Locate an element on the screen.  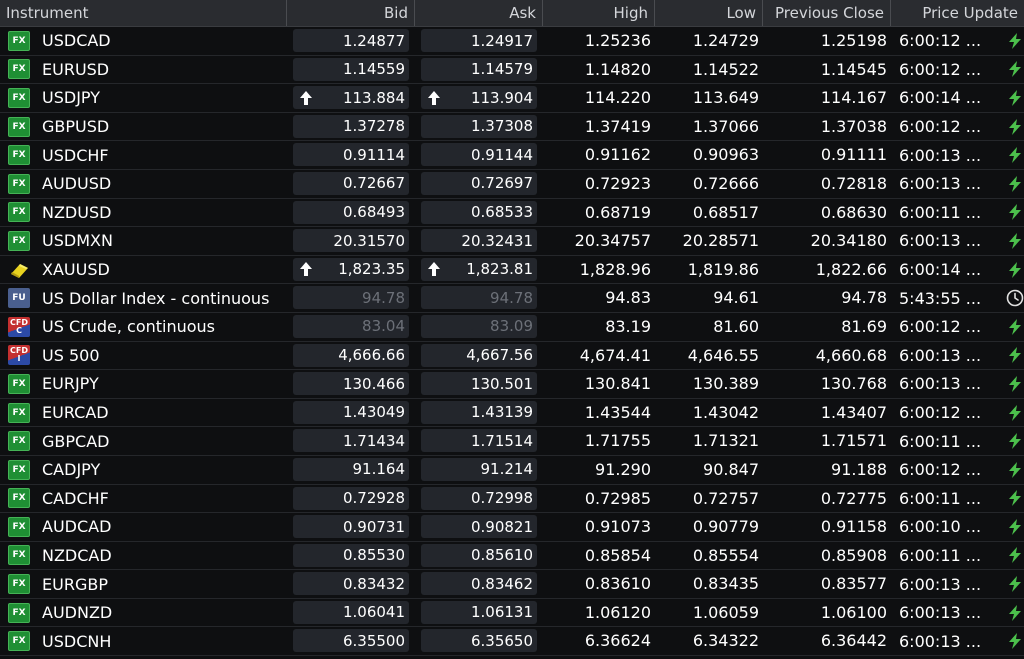
instrument-cell: FX CADCHF is located at coordinates (143, 499).